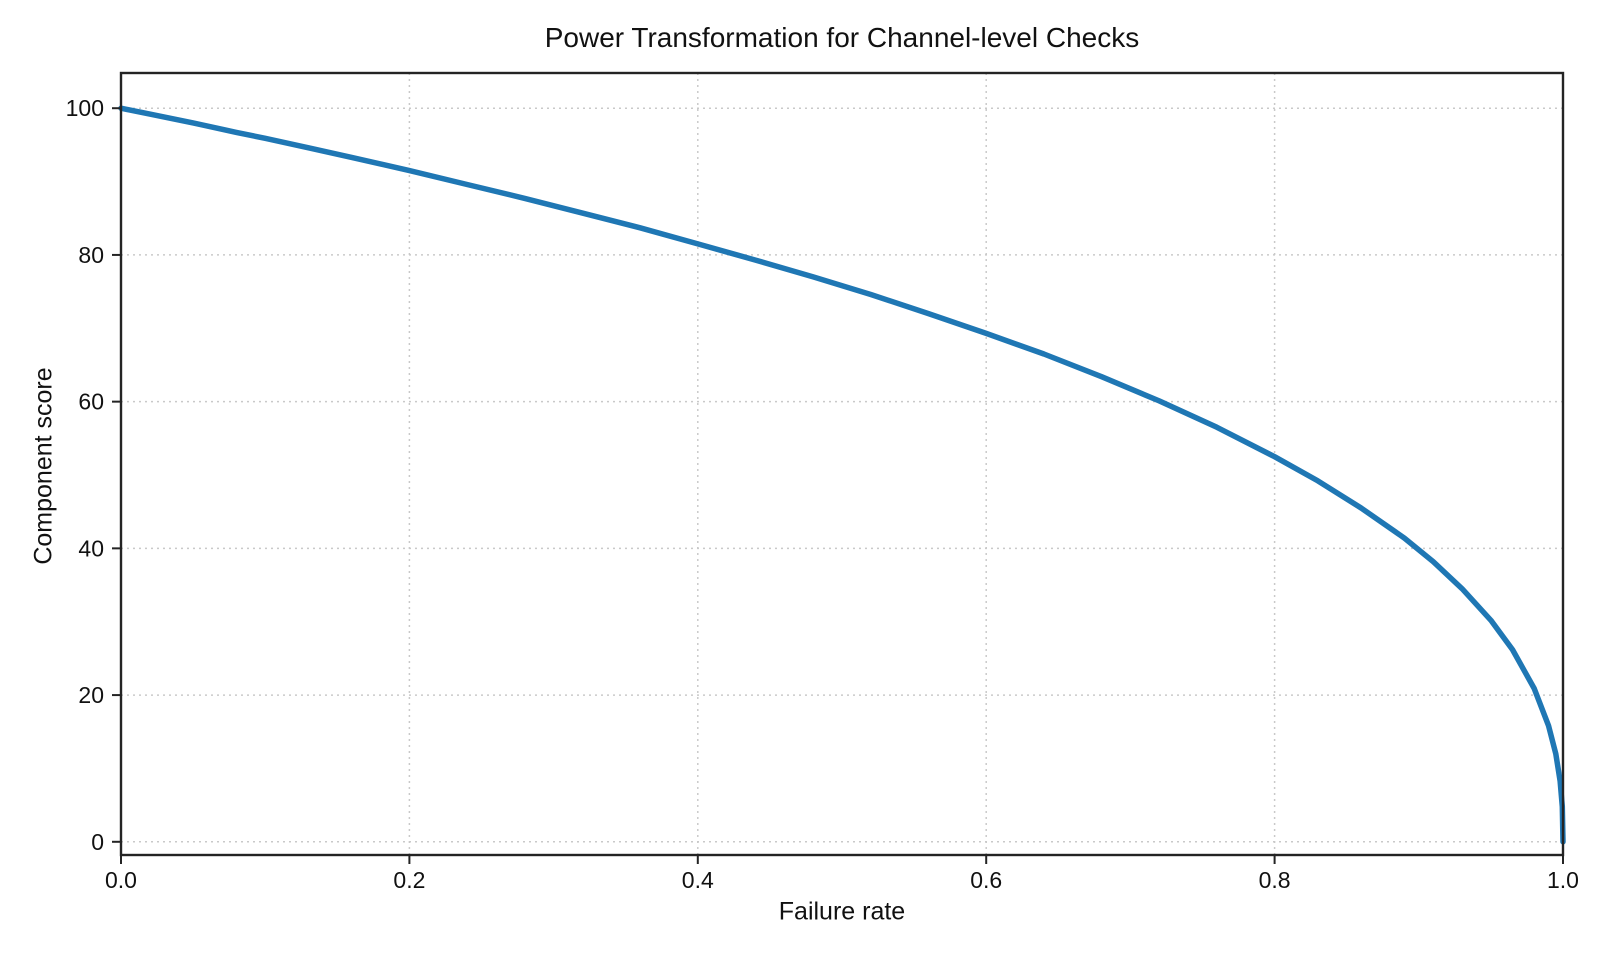 This screenshot has height=965, width=1600. Describe the element at coordinates (97, 842) in the screenshot. I see `y-tick-label: 0` at that location.